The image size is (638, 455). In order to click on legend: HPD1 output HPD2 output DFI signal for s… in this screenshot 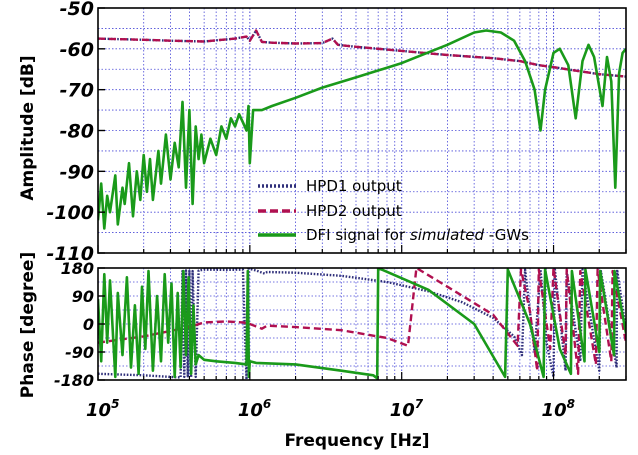, I will do `click(393, 210)`.